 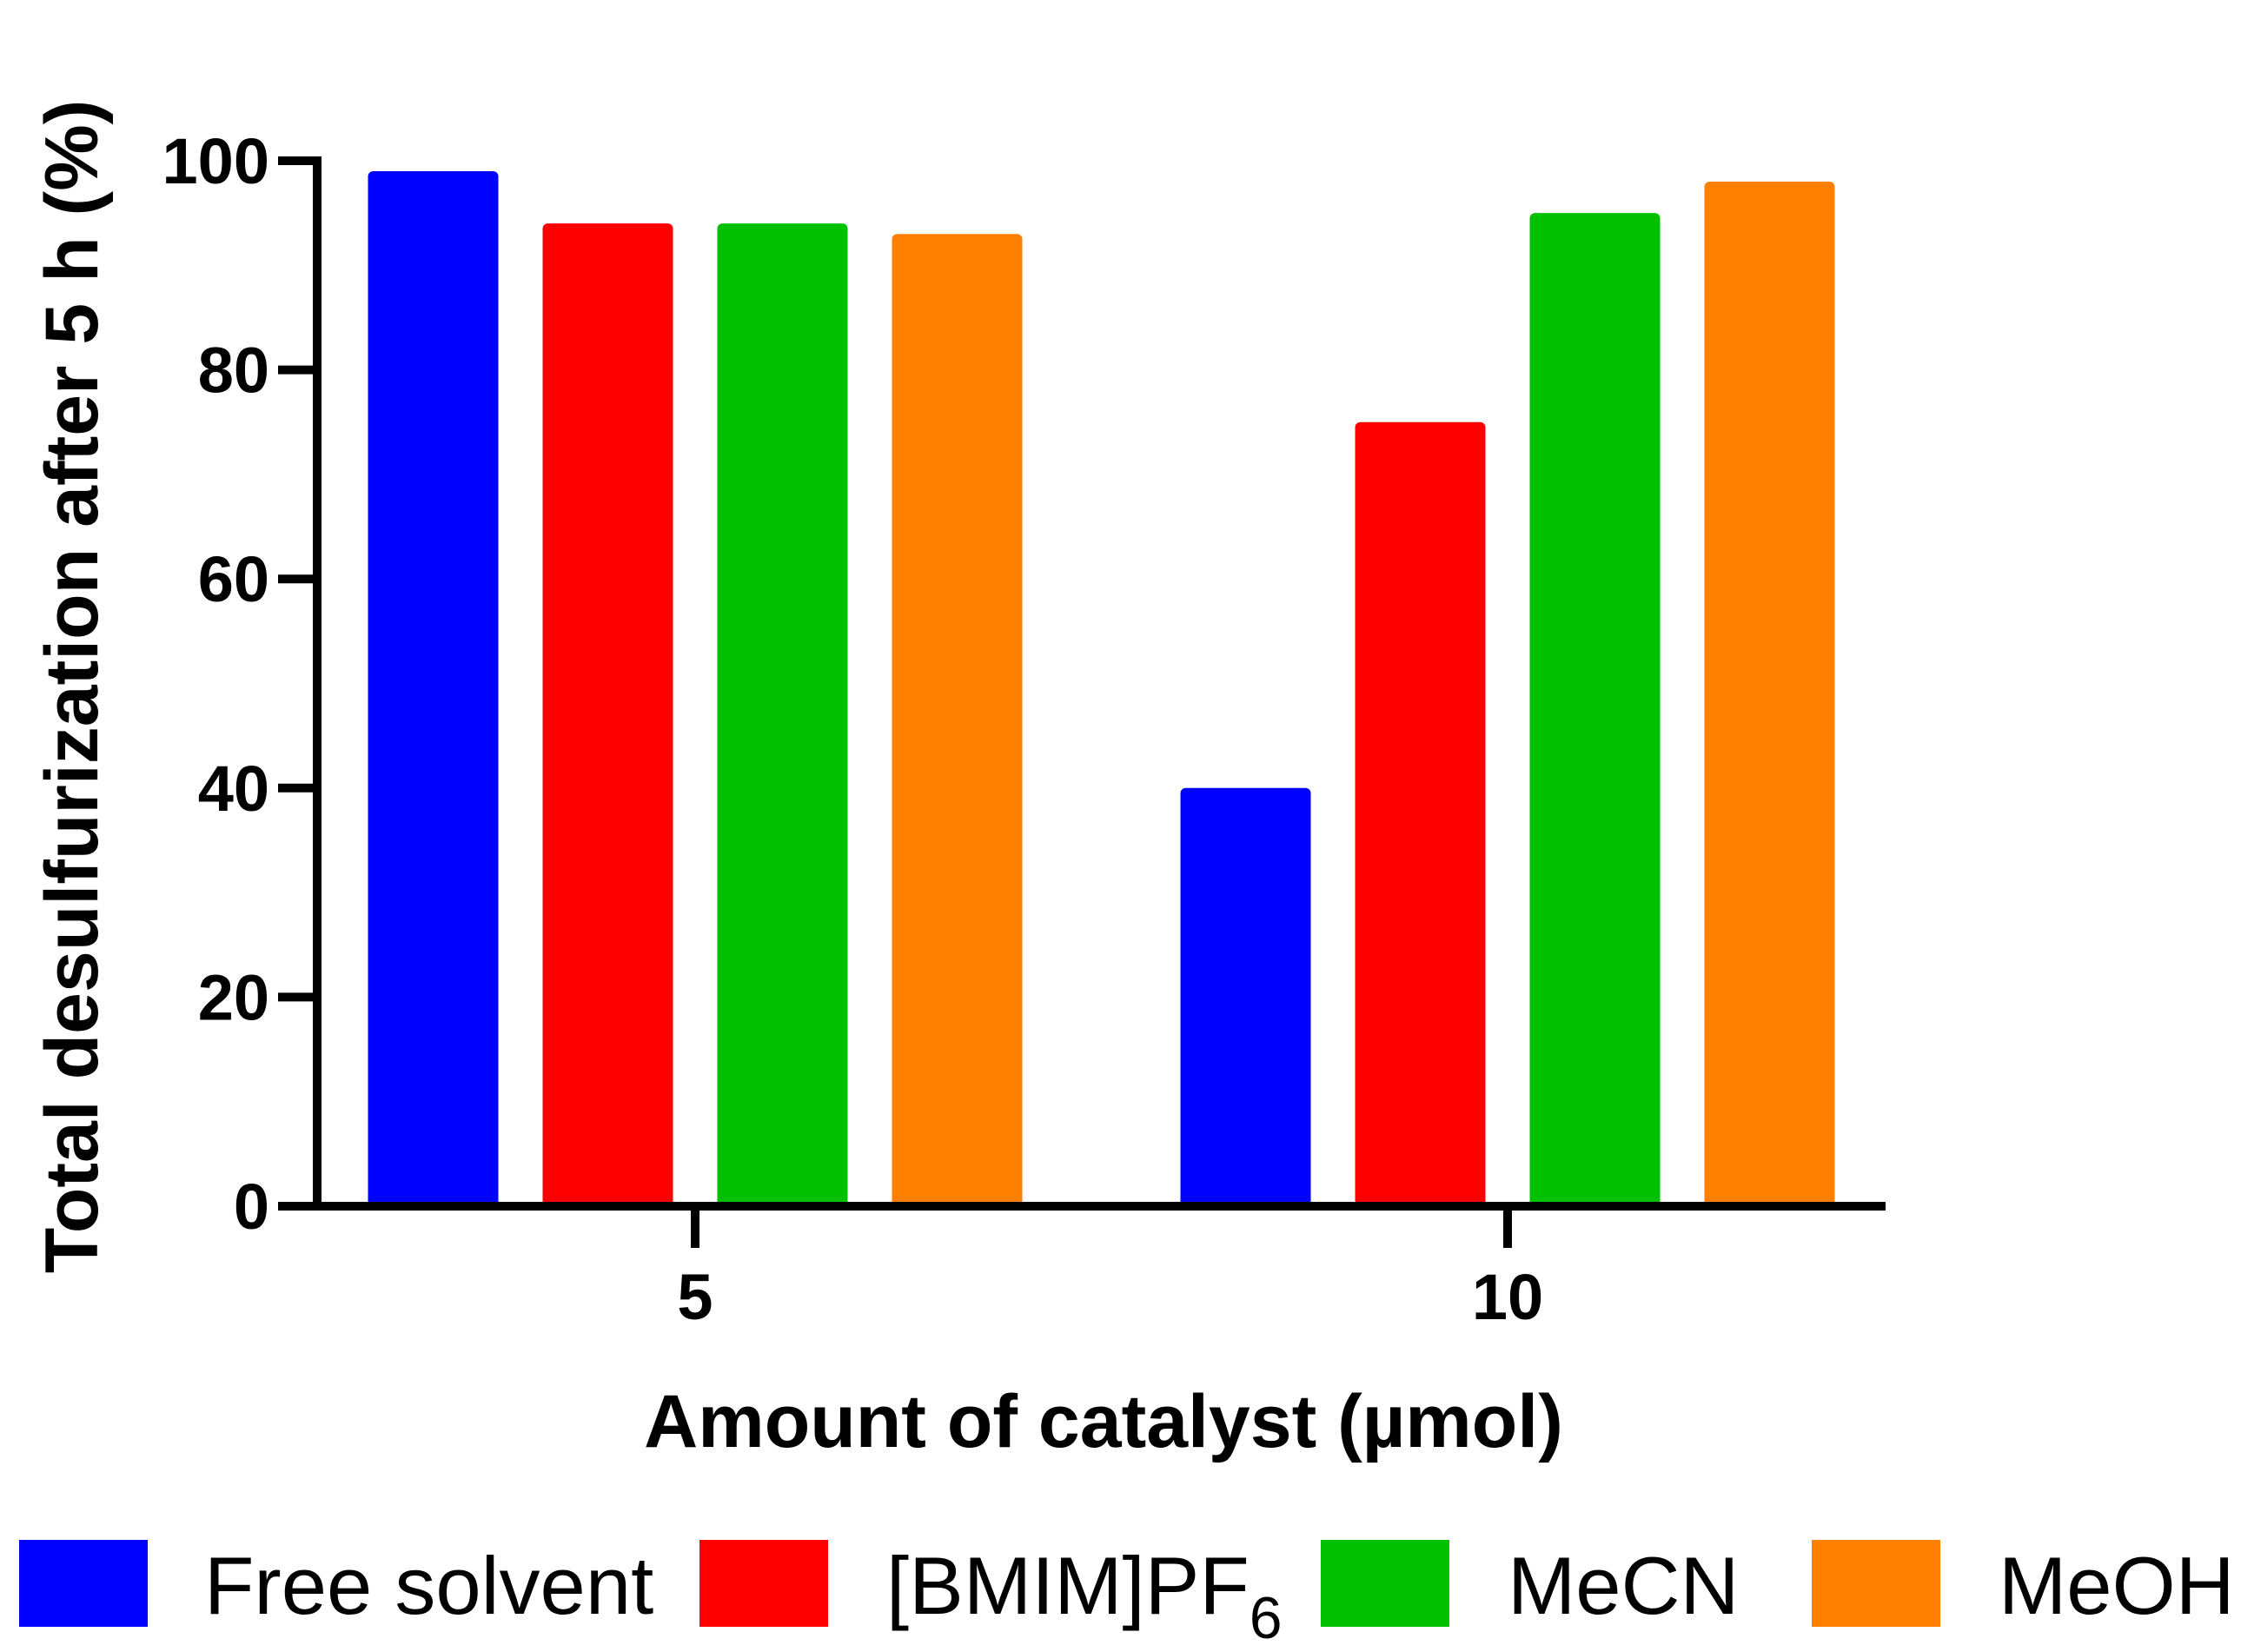 I want to click on y-tick-label-100: 100, so click(x=215, y=161).